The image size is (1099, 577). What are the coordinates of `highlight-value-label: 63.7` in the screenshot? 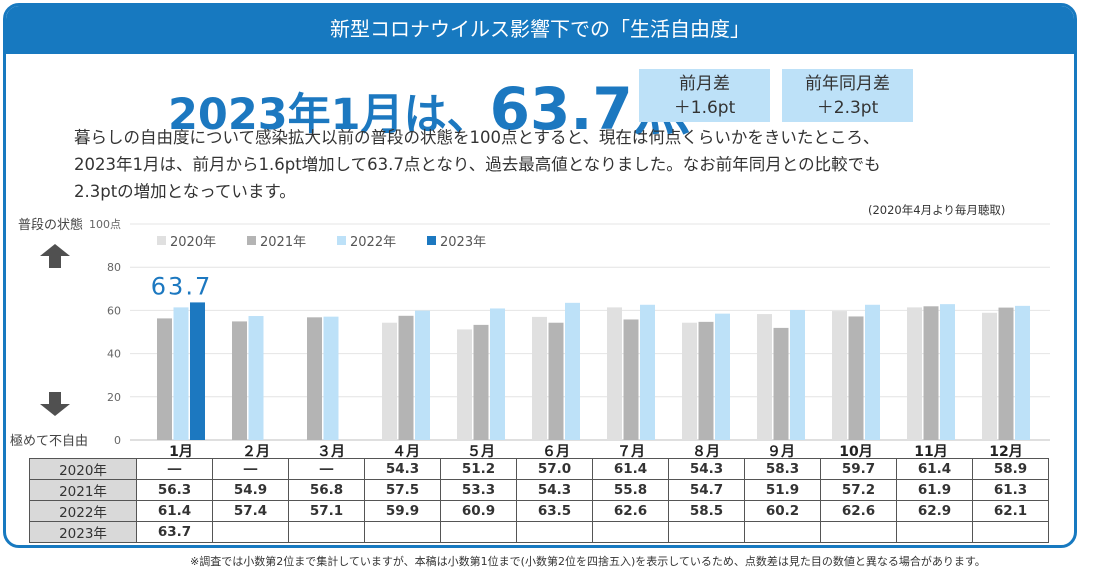 It's located at (181, 286).